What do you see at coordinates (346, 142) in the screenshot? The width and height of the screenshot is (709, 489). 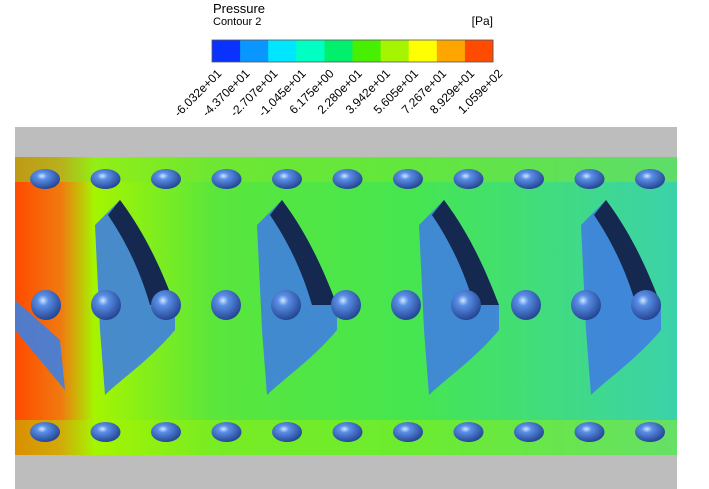 I see `wall-top` at bounding box center [346, 142].